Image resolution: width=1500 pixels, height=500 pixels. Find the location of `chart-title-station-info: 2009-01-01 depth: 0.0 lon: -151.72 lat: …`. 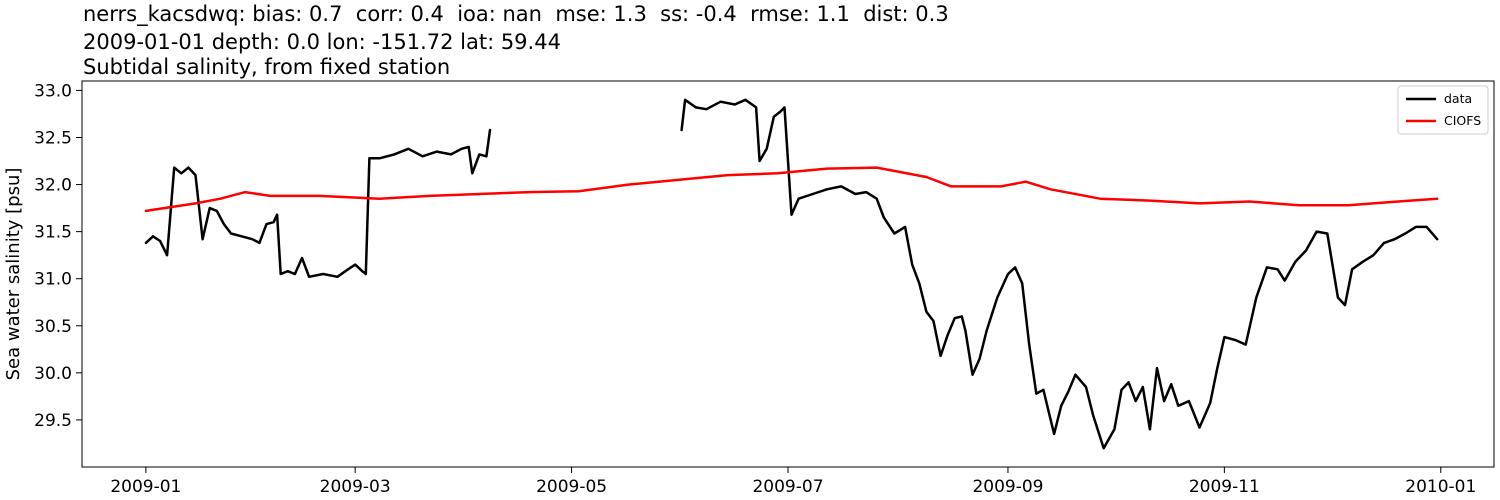

chart-title-station-info: 2009-01-01 depth: 0.0 lon: -151.72 lat: … is located at coordinates (322, 42).